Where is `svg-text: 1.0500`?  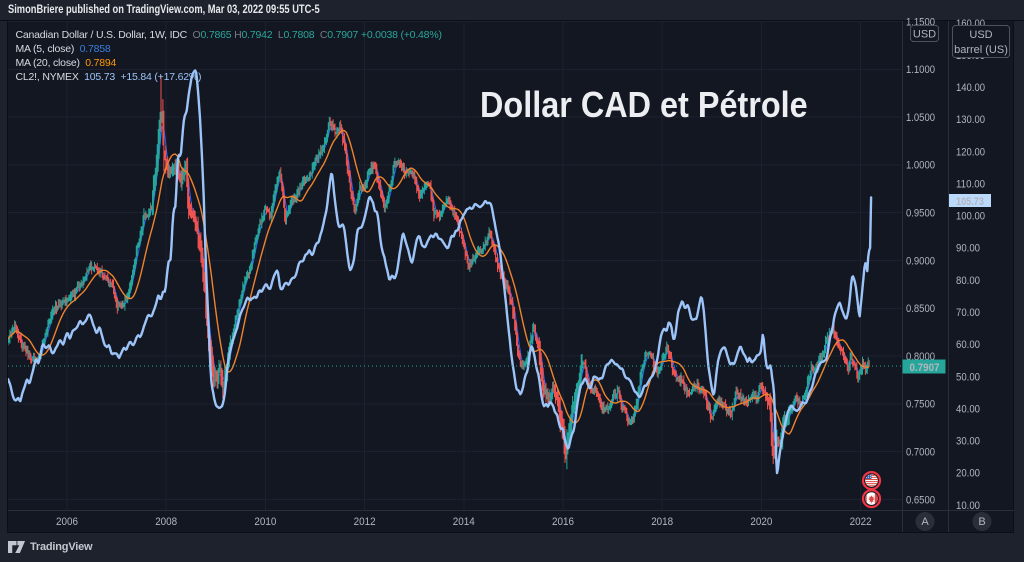 svg-text: 1.0500 is located at coordinates (920, 118).